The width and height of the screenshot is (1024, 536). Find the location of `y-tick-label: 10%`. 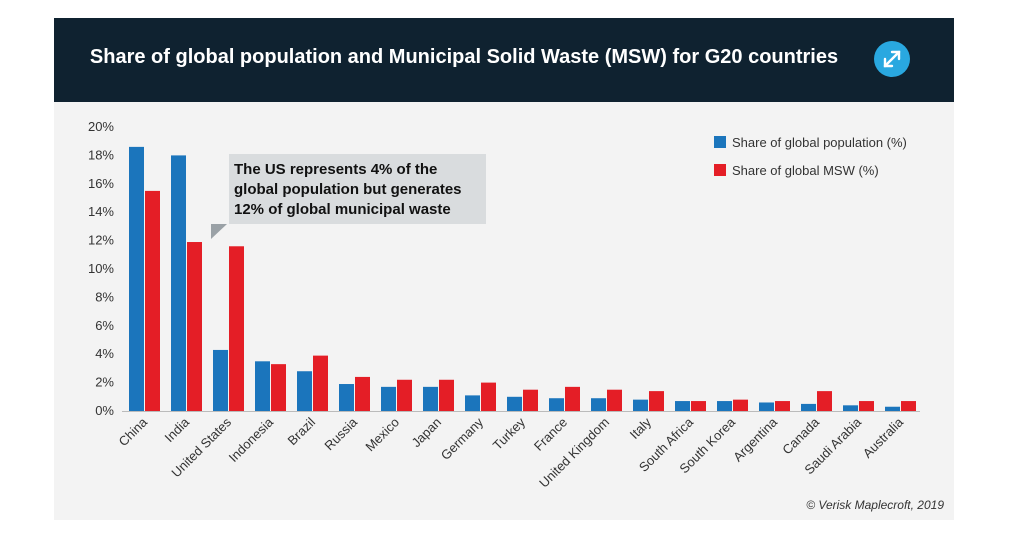

y-tick-label: 10% is located at coordinates (101, 268).